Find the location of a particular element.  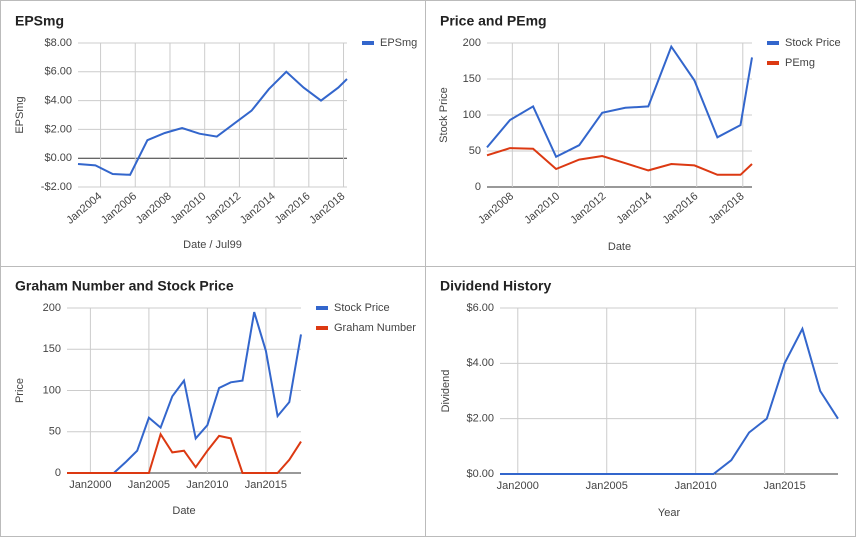

legend-label: EPSmg is located at coordinates (398, 43).